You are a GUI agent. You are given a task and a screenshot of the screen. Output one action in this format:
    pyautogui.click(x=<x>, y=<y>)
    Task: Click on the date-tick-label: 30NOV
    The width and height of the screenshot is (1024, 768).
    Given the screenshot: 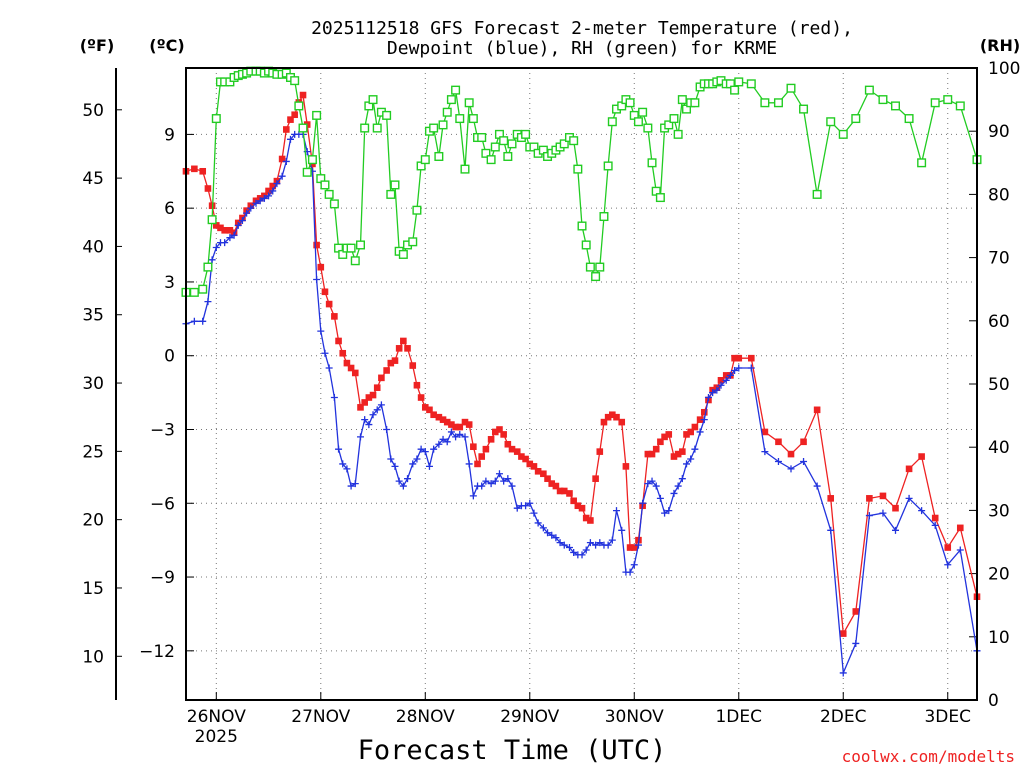 What is the action you would take?
    pyautogui.click(x=634, y=717)
    